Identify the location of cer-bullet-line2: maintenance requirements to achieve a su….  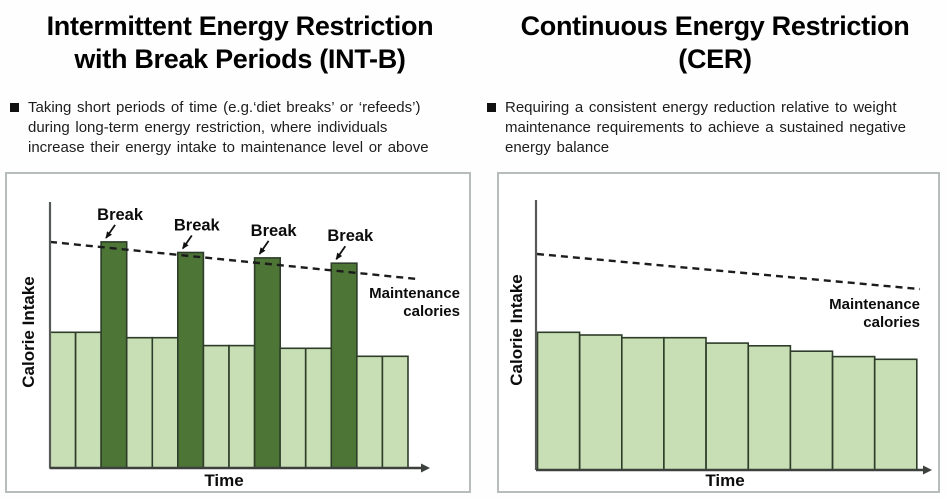
(705, 127).